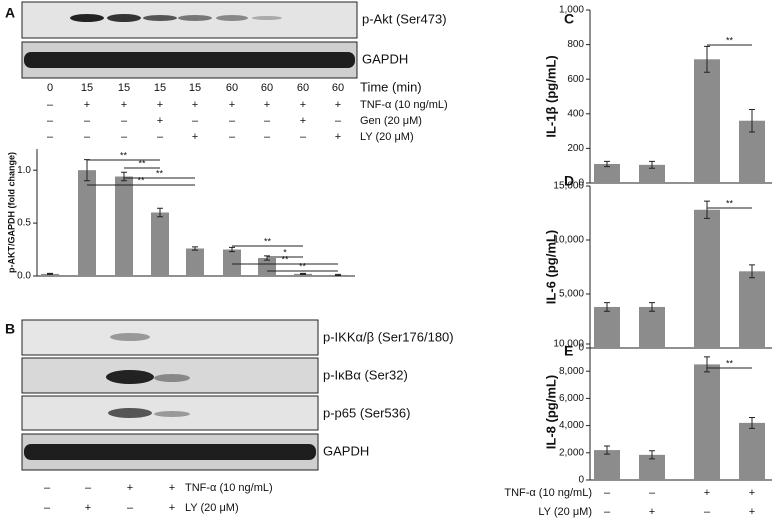  What do you see at coordinates (24, 223) in the screenshot?
I see `y-tick-label: 0.5` at bounding box center [24, 223].